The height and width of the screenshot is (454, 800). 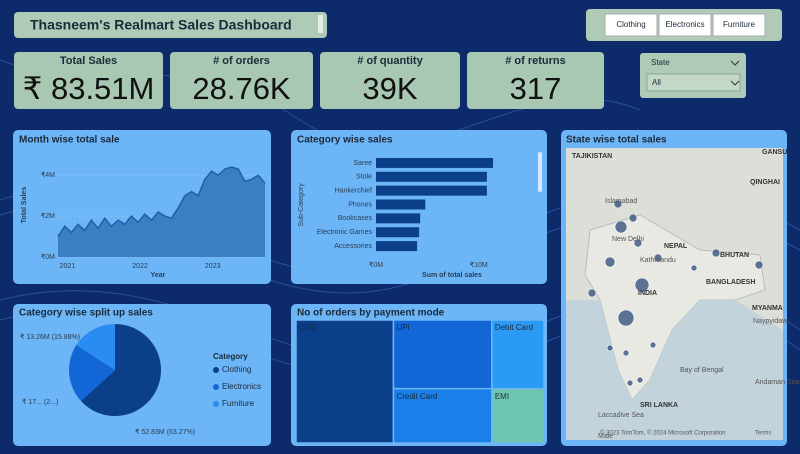 What do you see at coordinates (241, 61) in the screenshot?
I see `kpi-label: # of orders` at bounding box center [241, 61].